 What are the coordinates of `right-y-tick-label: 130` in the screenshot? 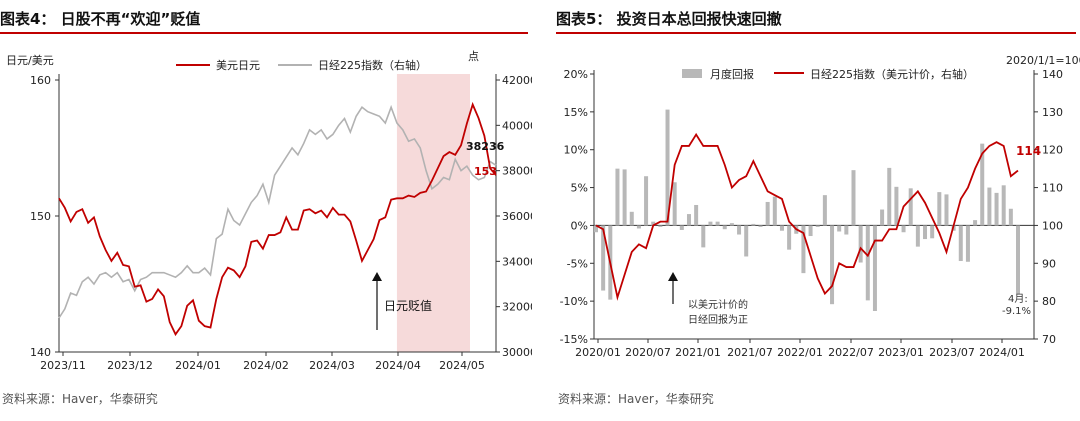 It's located at (1052, 112).